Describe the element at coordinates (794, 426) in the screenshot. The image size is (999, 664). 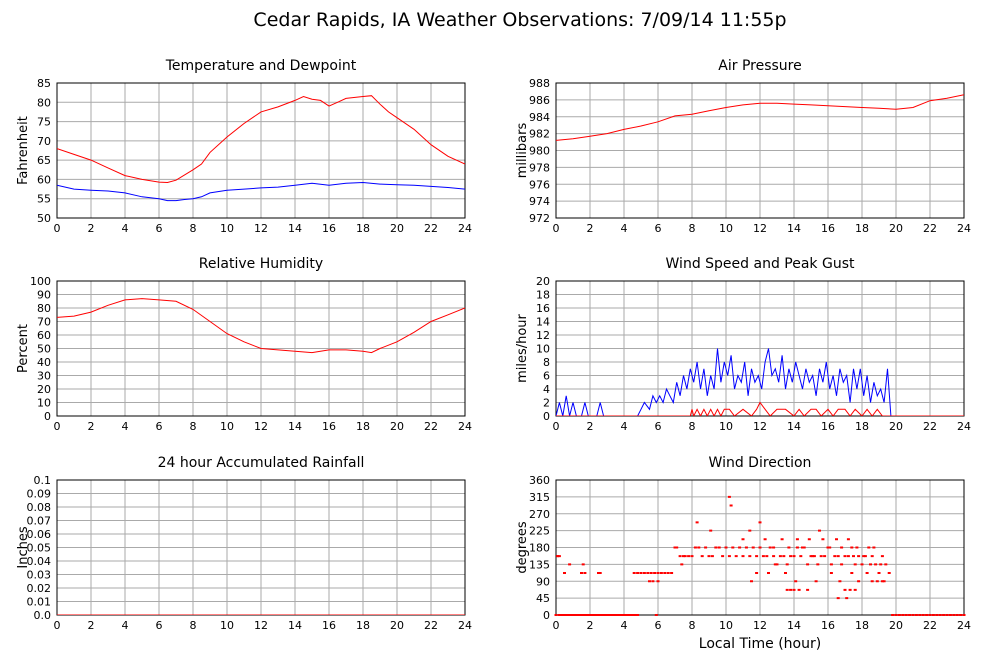
I see `x-tick-label: 14` at that location.